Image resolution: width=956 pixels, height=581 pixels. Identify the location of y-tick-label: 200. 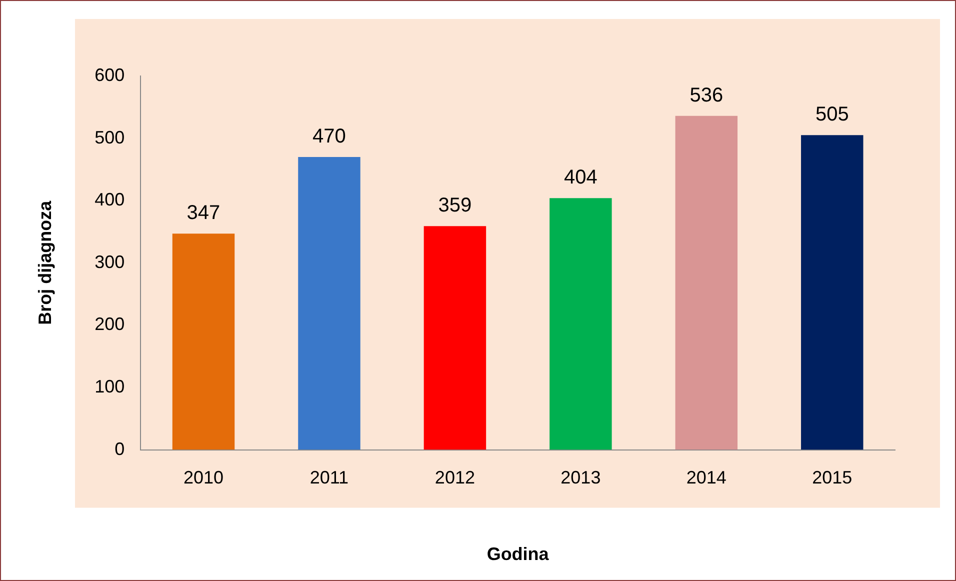
(109, 324).